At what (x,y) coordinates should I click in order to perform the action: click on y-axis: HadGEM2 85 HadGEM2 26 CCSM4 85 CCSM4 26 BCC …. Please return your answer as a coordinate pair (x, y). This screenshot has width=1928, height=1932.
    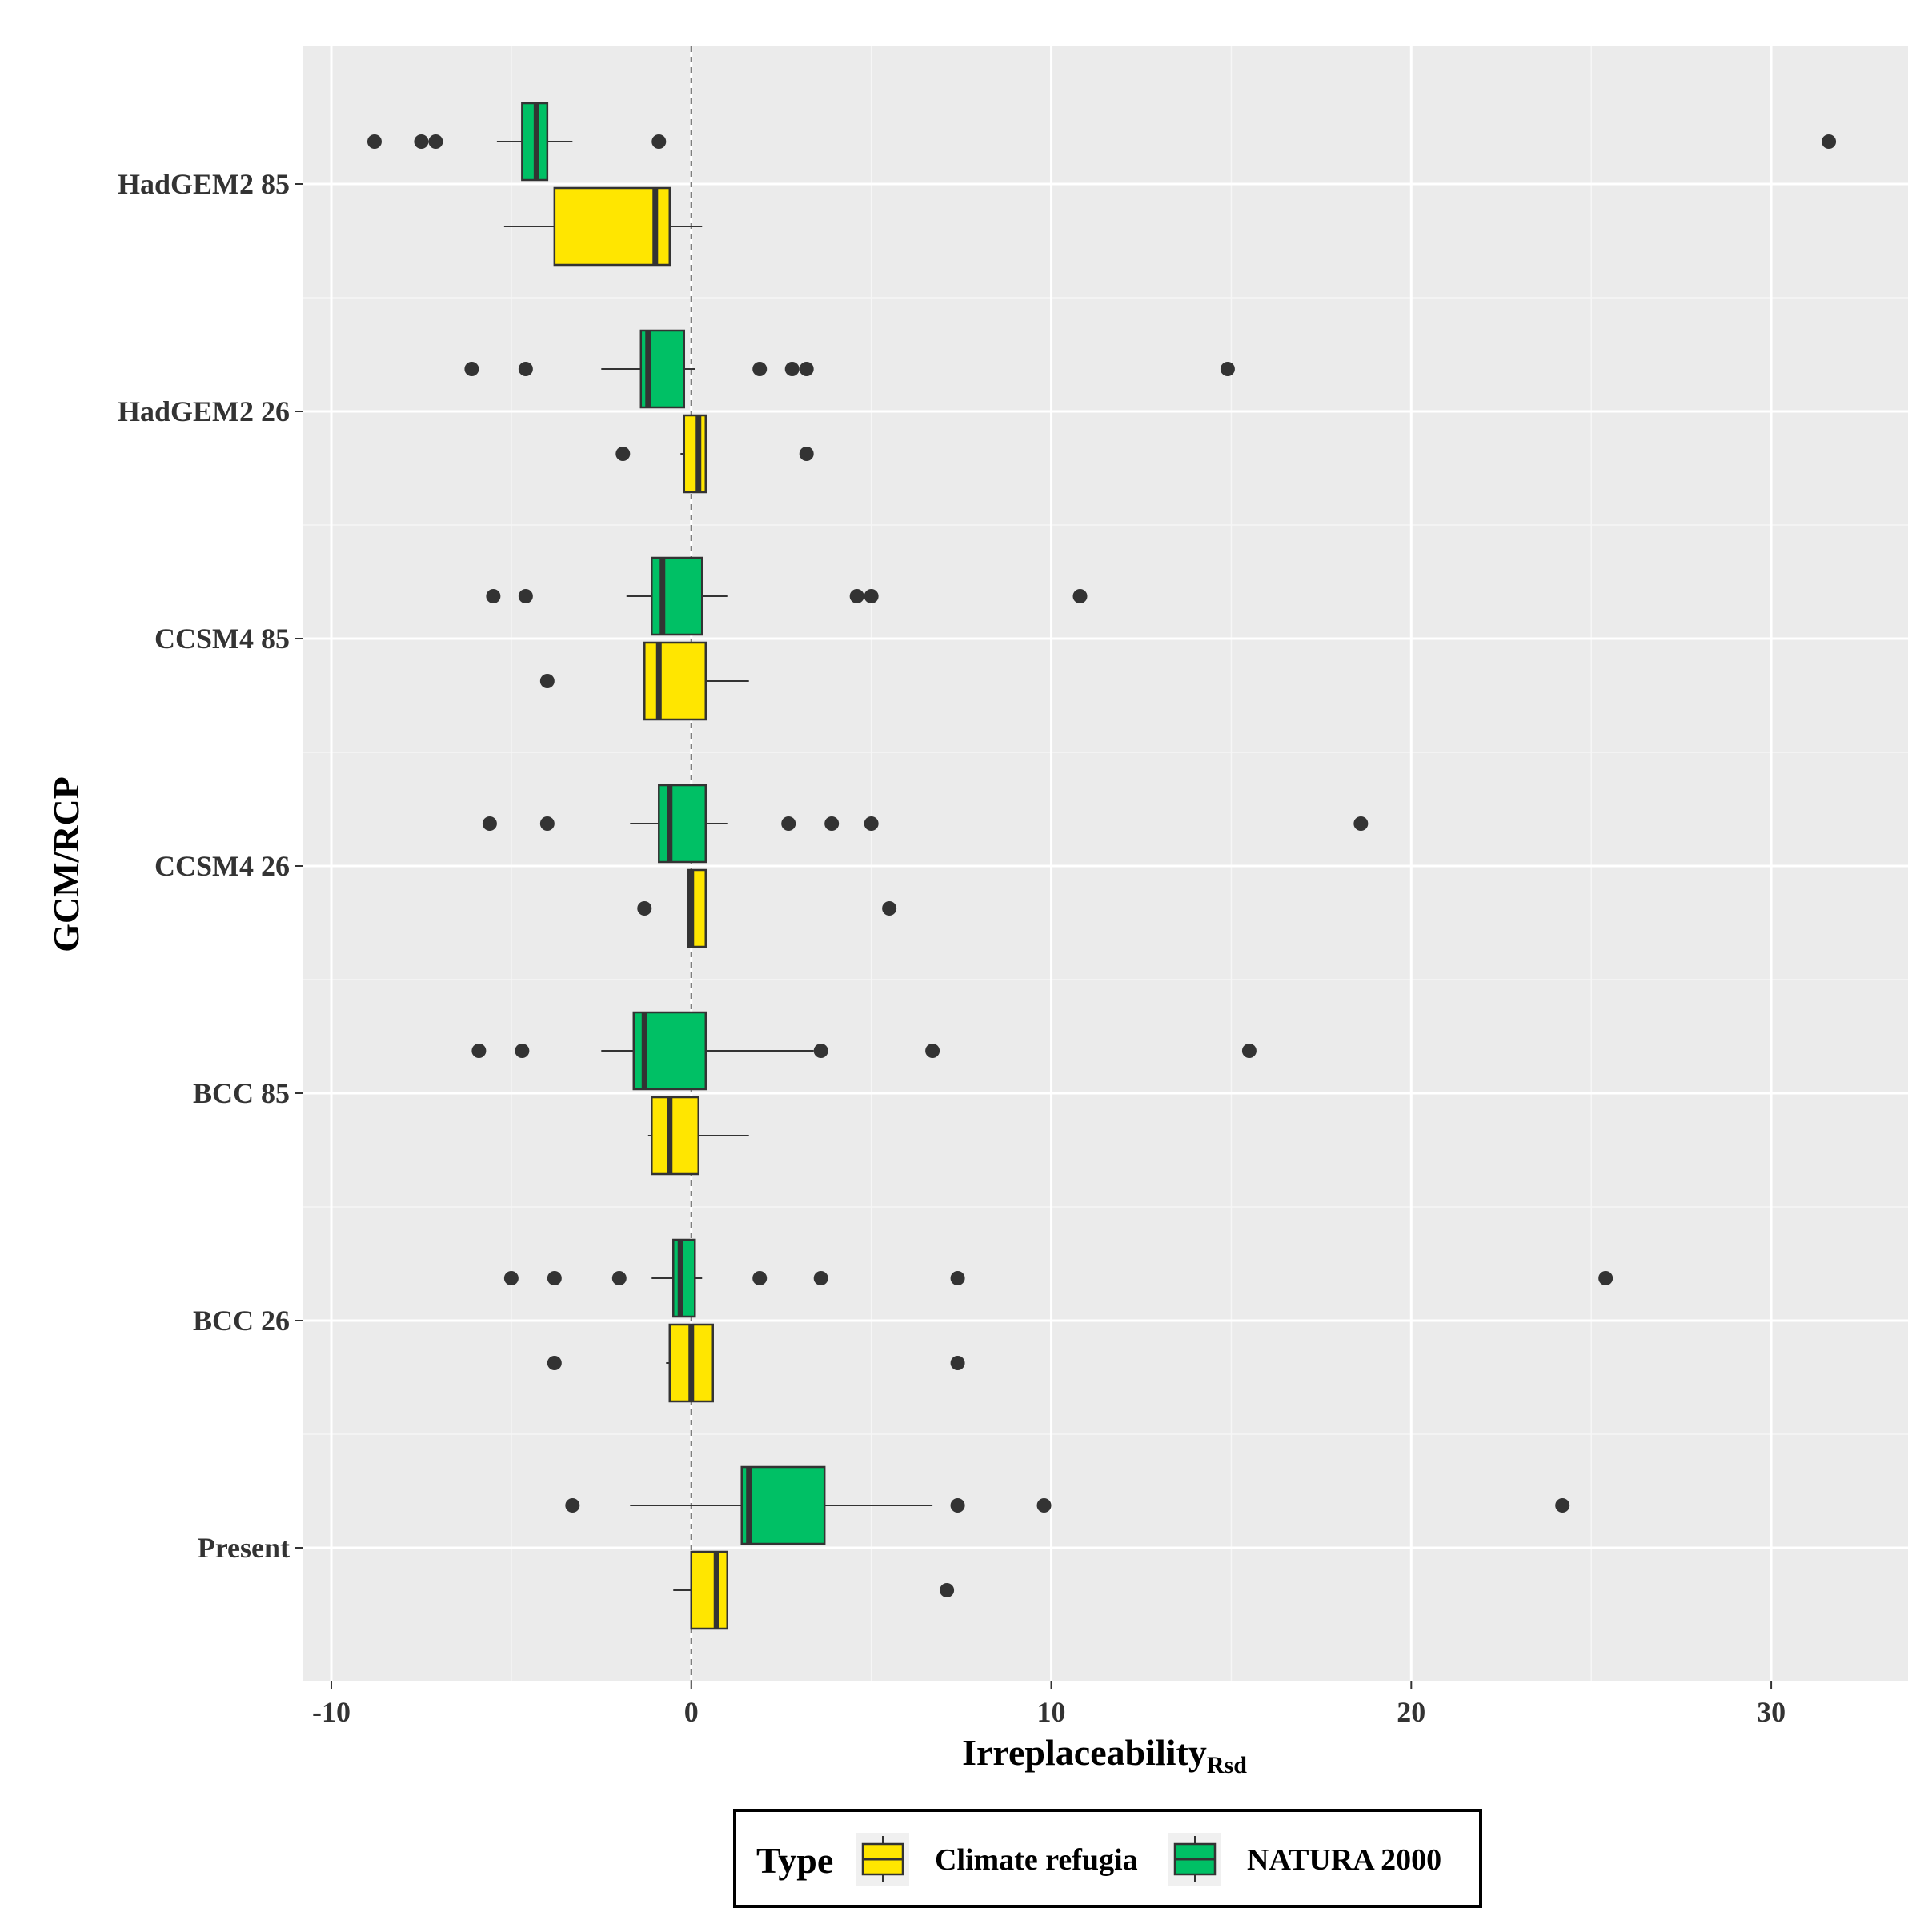
    Looking at the image, I should click on (210, 866).